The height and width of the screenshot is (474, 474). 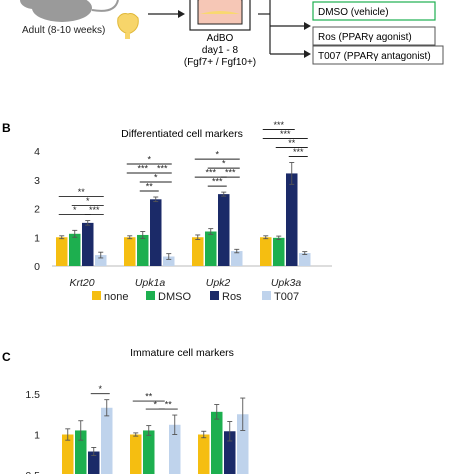 What do you see at coordinates (182, 353) in the screenshot?
I see `chart-c-title: Immature cell markers` at bounding box center [182, 353].